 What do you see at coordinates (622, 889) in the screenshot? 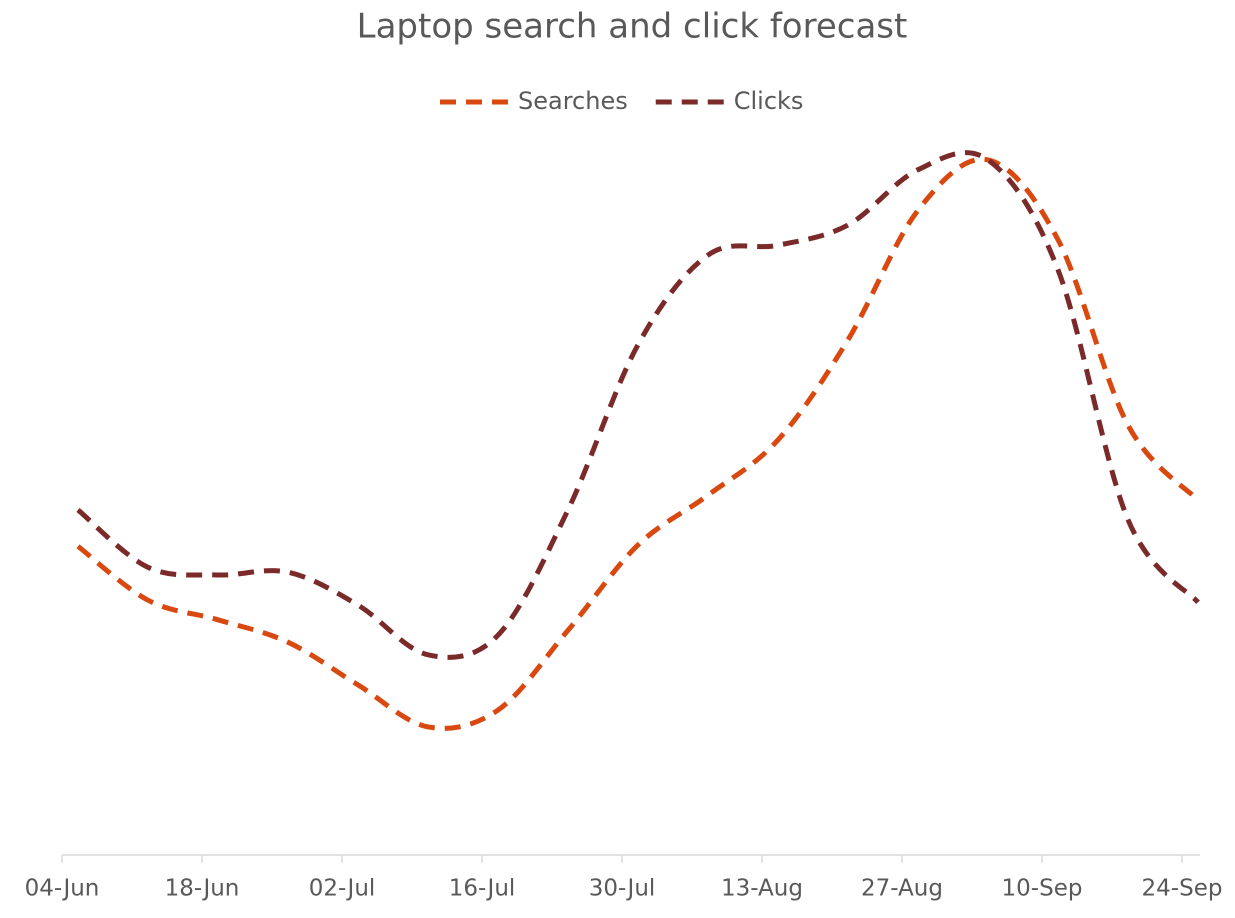
I see `x-tick-label: 30-Jul` at bounding box center [622, 889].